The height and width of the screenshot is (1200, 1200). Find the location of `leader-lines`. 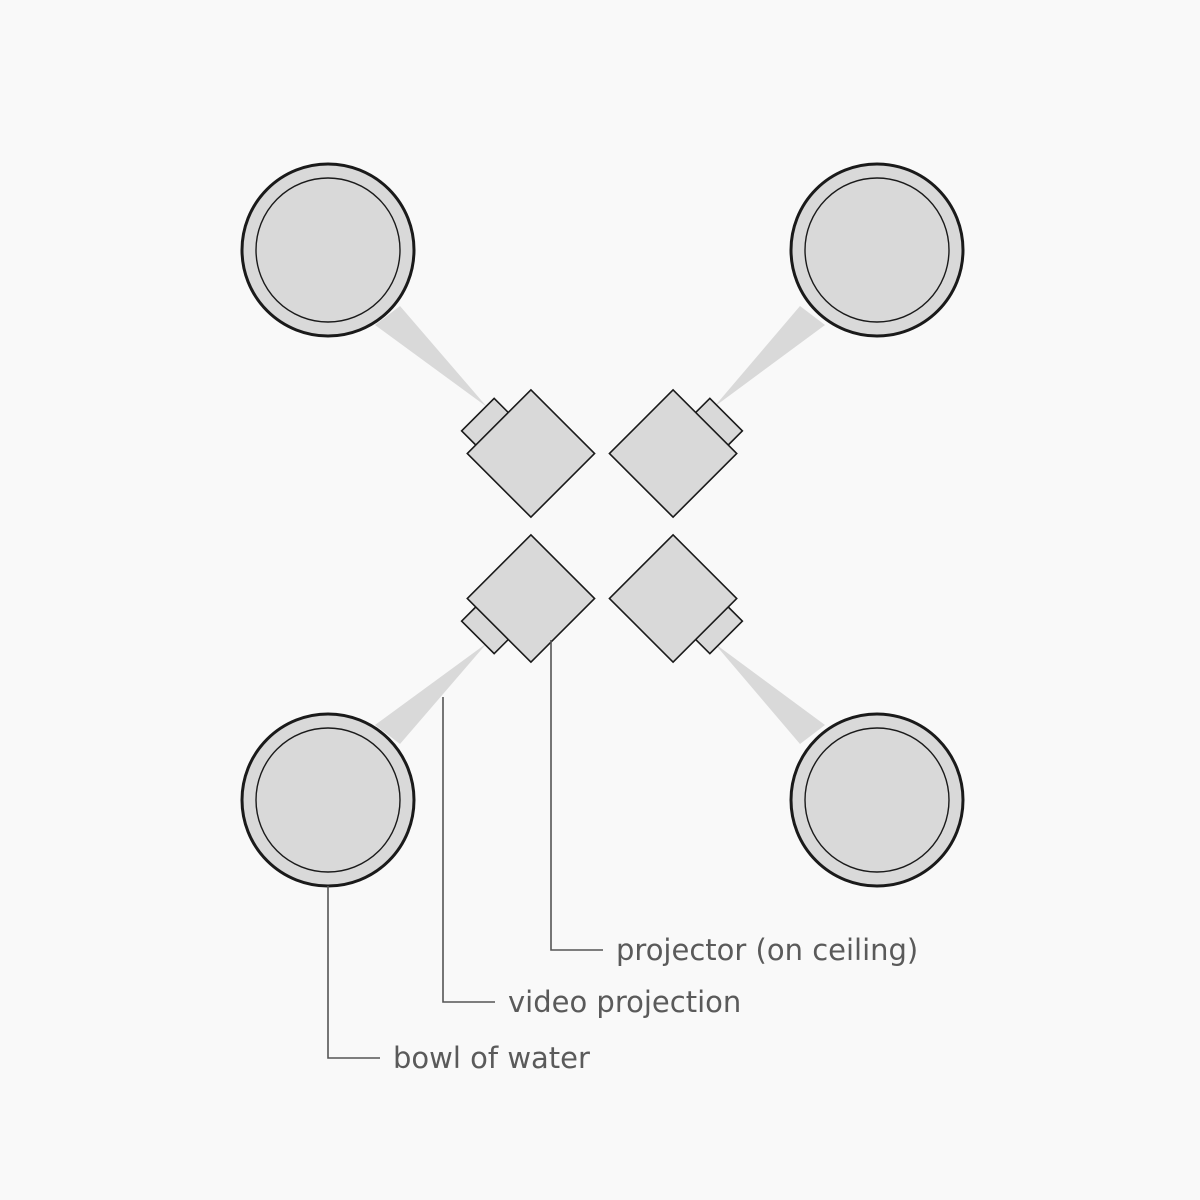

leader-lines is located at coordinates (465, 849).